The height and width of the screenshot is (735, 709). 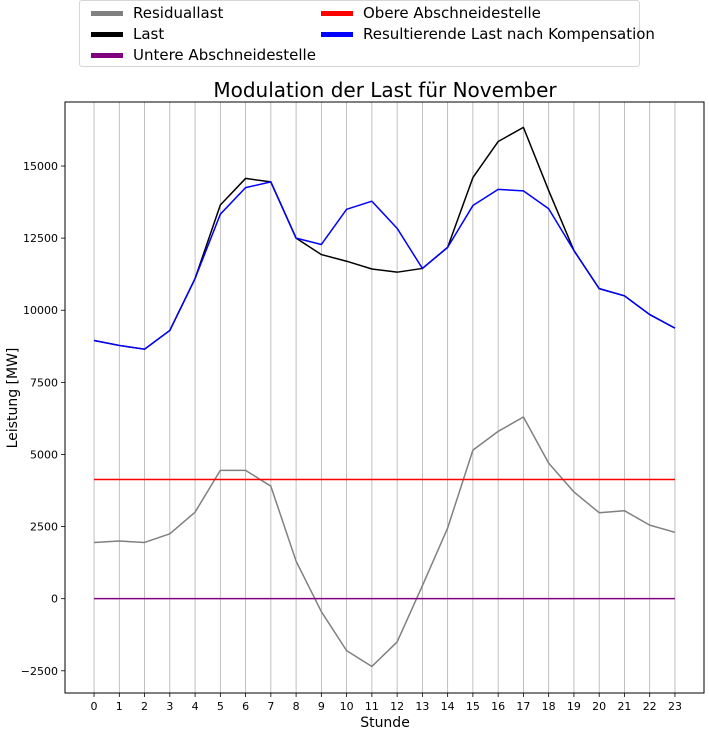 What do you see at coordinates (43, 419) in the screenshot?
I see `y-axis-ticks: −2500 0 2500 5000 7500 10000 12500 15000` at bounding box center [43, 419].